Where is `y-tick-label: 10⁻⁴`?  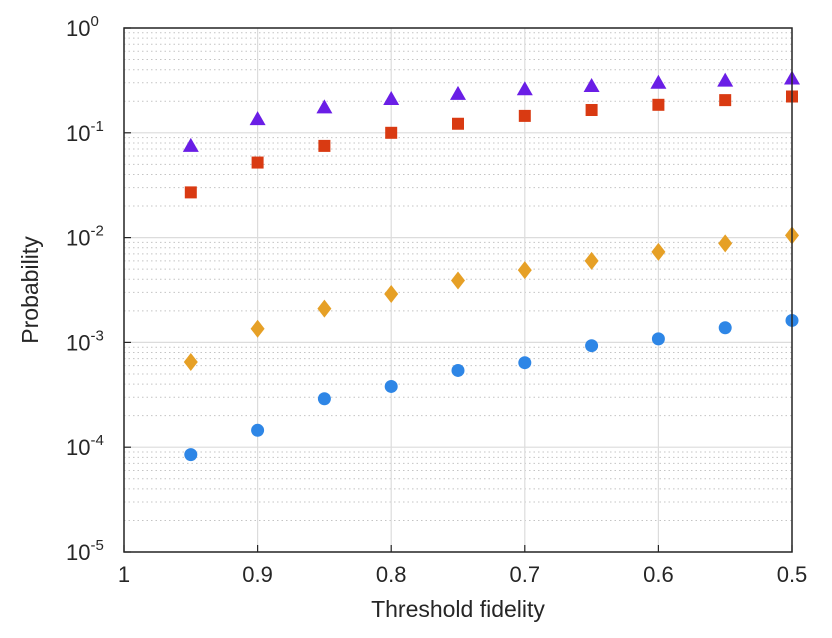 y-tick-label: 10⁻⁴ is located at coordinates (85, 446).